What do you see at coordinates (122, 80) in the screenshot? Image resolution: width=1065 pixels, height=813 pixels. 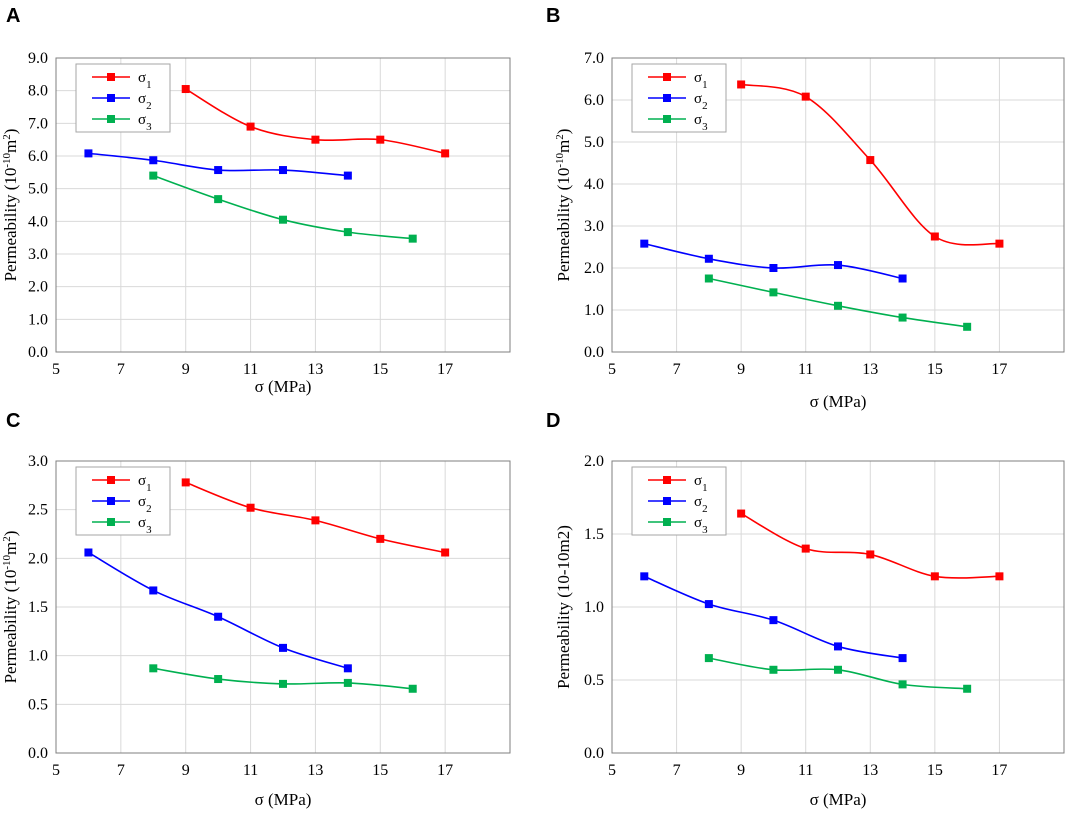 I see `legend-entry: σ1` at bounding box center [122, 80].